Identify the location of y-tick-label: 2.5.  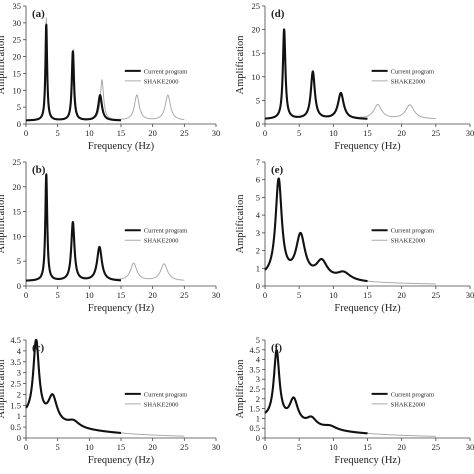
(15, 384).